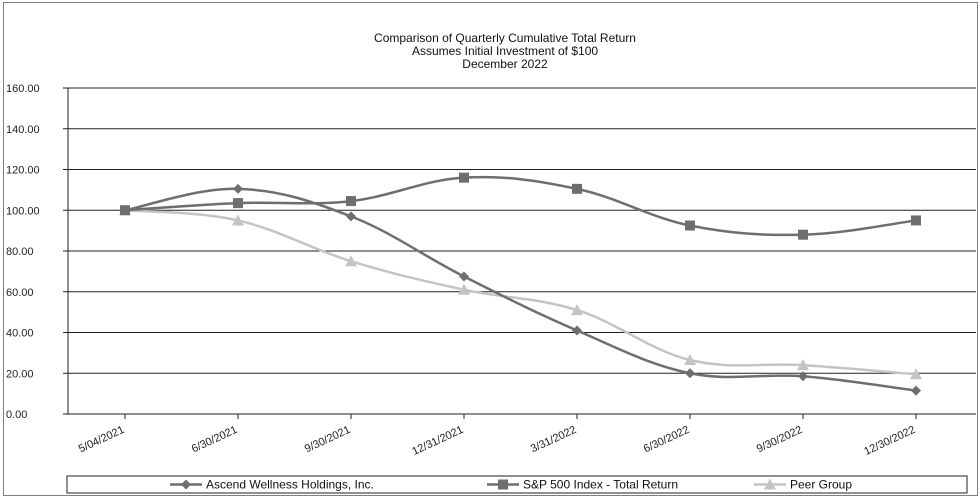 The image size is (980, 500). Describe the element at coordinates (23, 130) in the screenshot. I see `y-tick-label: 140.00` at that location.